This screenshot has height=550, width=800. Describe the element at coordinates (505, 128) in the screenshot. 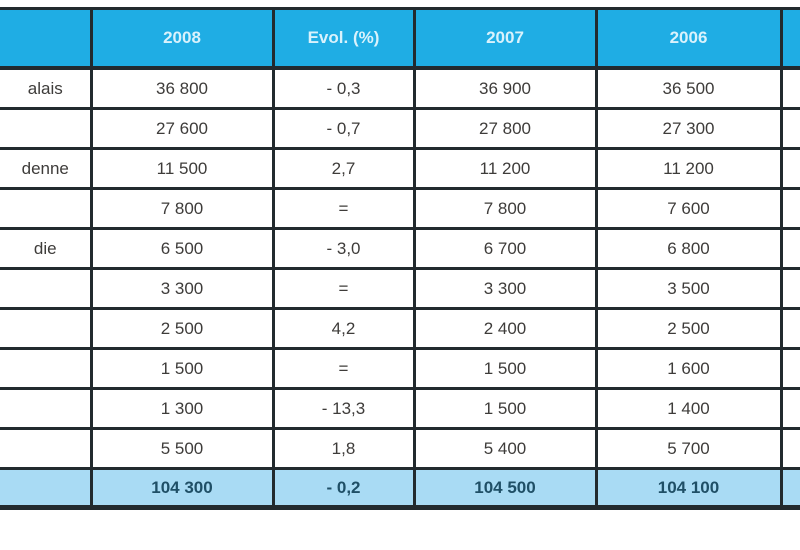

I see `value-2007-cell: 27 800` at that location.